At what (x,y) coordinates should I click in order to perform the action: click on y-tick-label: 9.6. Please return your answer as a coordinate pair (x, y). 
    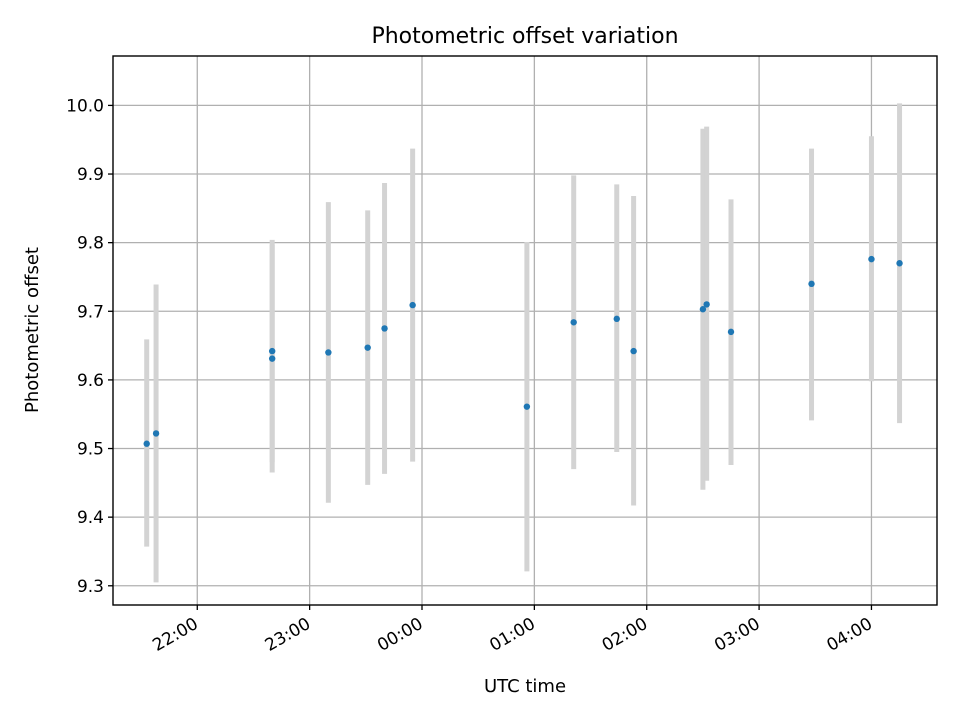
    Looking at the image, I should click on (90, 381).